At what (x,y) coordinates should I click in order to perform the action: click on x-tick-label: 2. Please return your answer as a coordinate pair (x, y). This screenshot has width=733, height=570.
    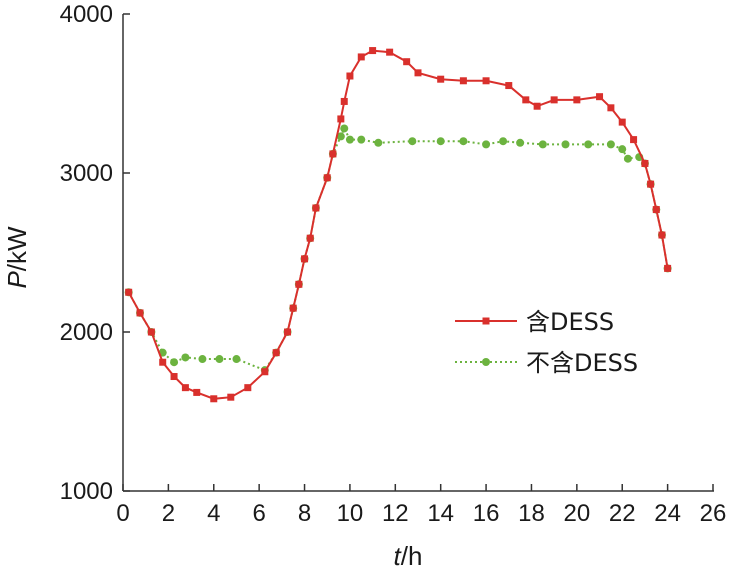
    Looking at the image, I should click on (168, 513).